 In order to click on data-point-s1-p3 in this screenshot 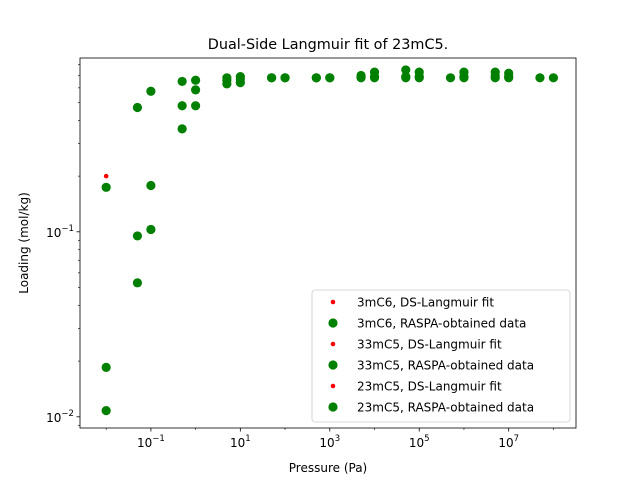, I will do `click(182, 129)`.